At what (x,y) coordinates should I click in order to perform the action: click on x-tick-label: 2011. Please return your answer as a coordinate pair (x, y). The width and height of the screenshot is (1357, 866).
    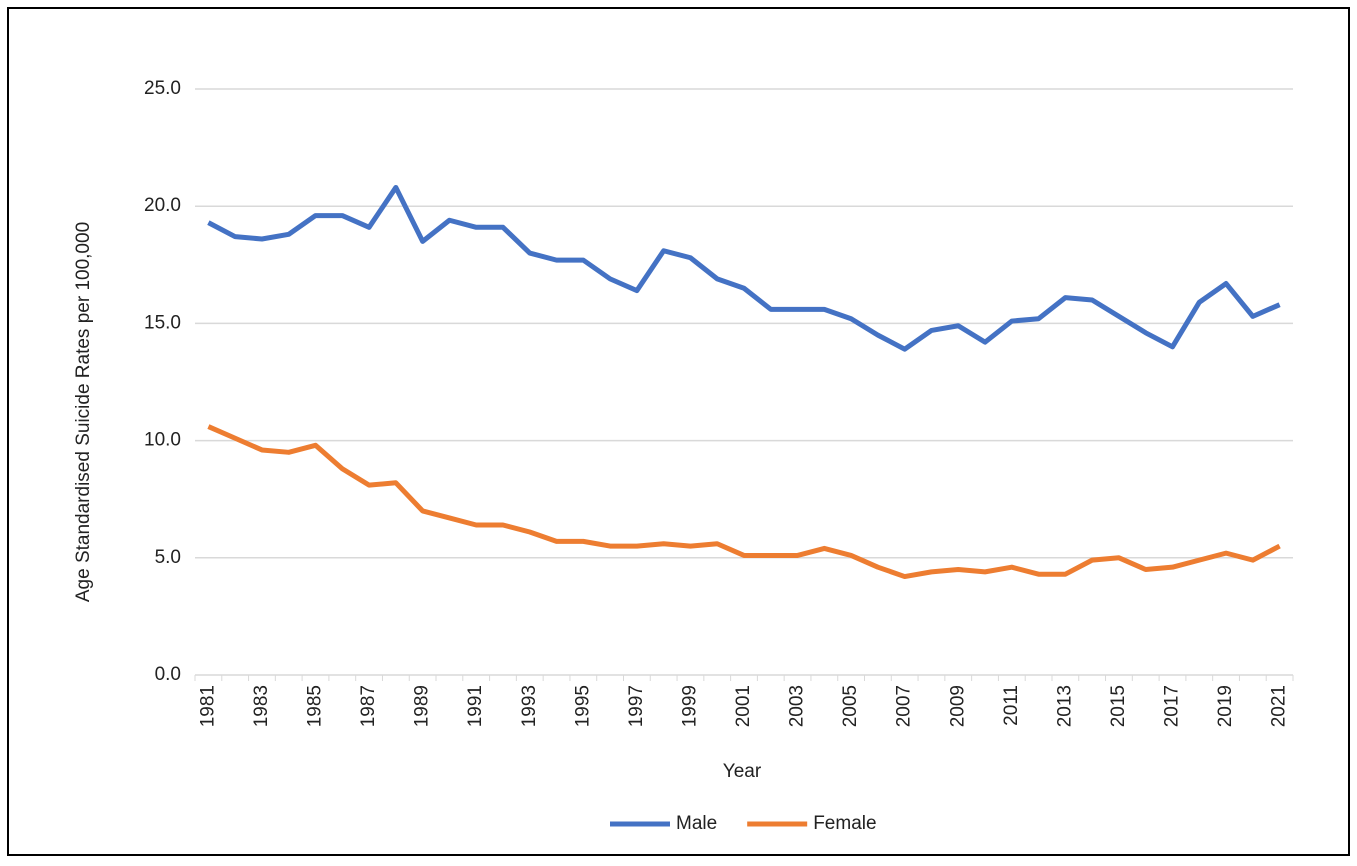
    Looking at the image, I should click on (1011, 705).